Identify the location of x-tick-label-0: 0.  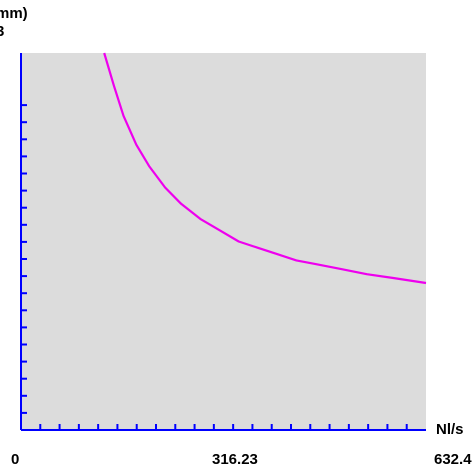
(15, 459).